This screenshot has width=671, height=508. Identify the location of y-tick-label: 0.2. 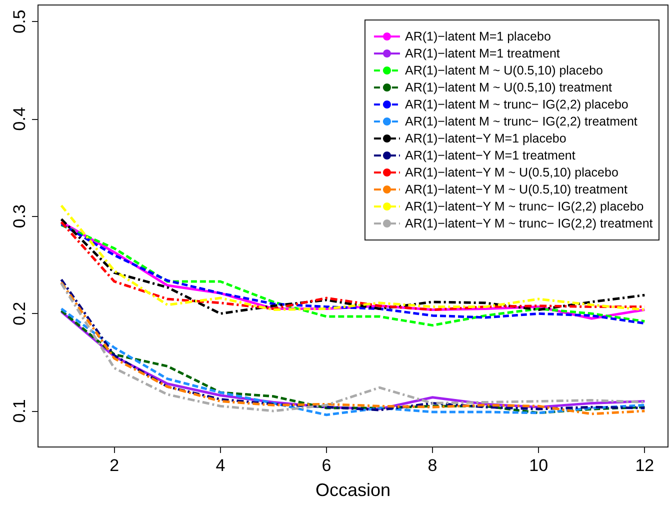
(19, 314).